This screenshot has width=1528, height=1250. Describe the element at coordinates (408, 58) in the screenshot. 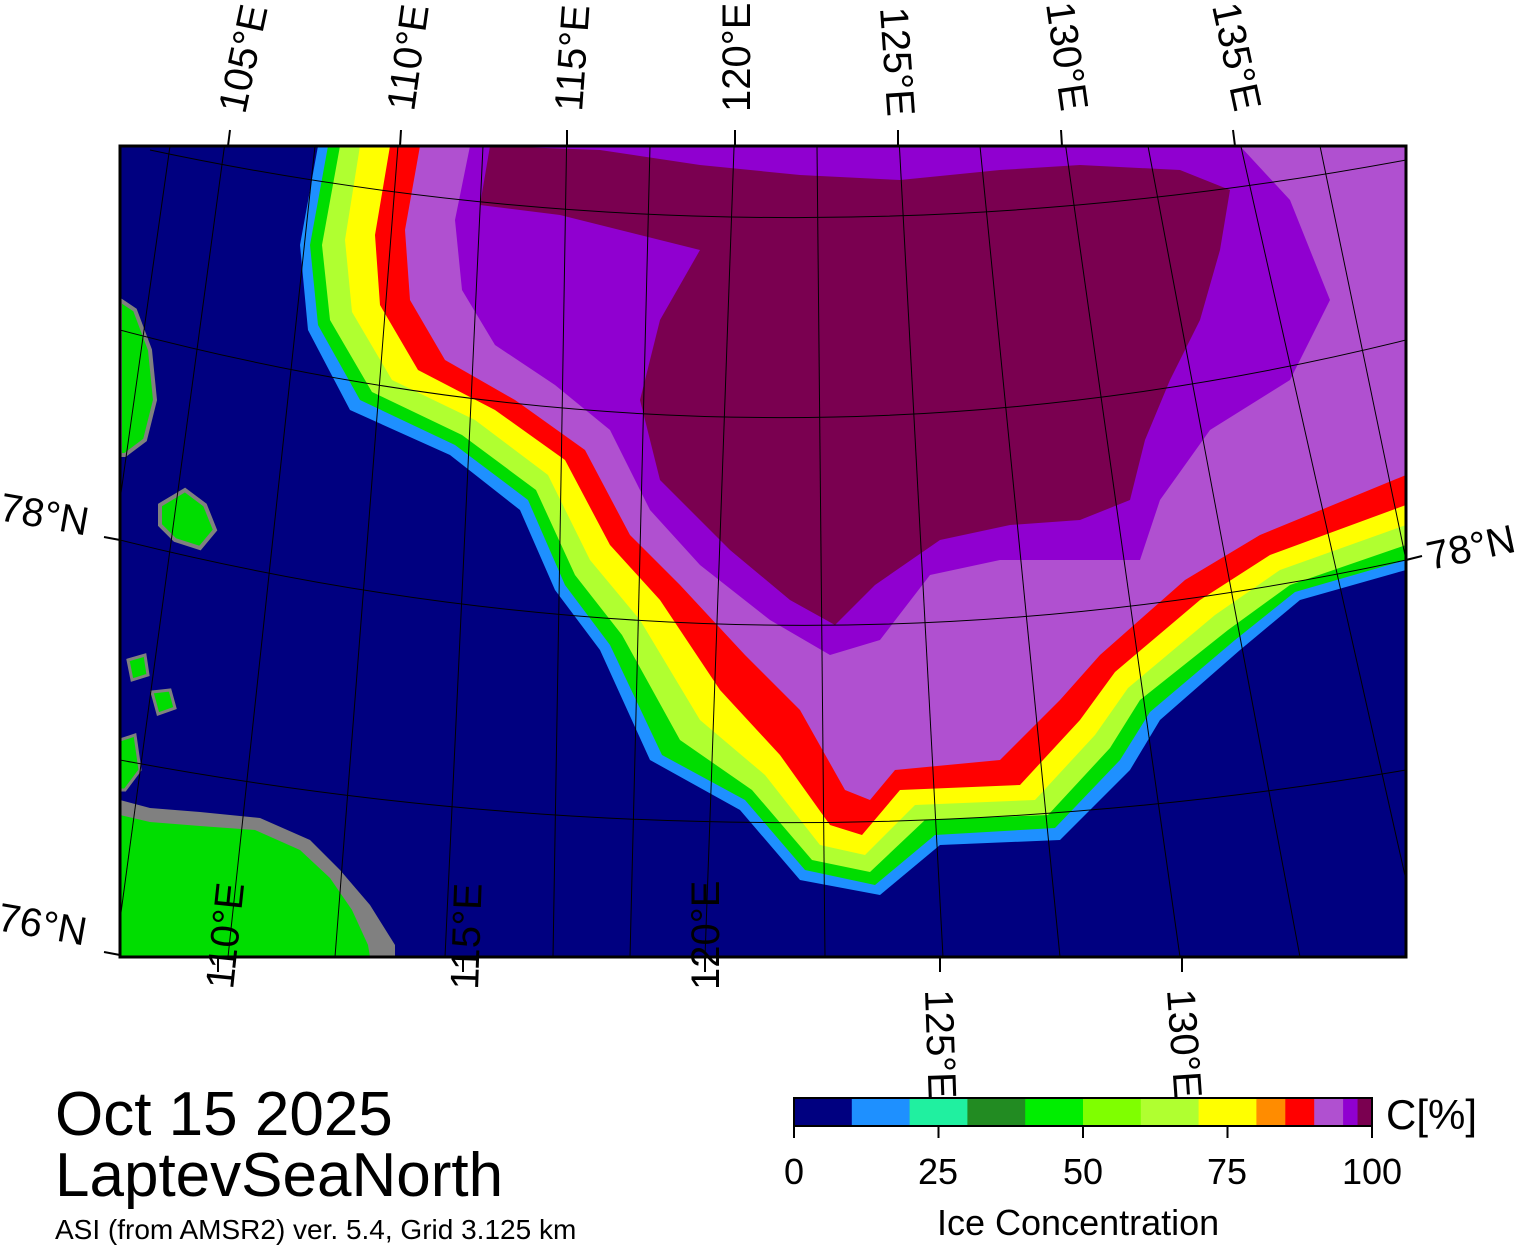

I see `lon-label-top: 110°E` at that location.